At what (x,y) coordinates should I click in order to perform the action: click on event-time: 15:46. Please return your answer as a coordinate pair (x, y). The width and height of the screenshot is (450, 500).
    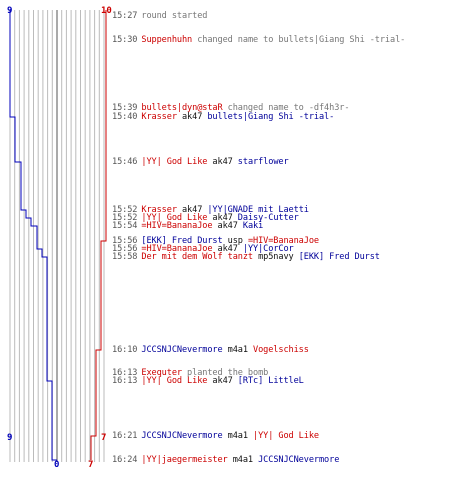
    Looking at the image, I should click on (125, 162).